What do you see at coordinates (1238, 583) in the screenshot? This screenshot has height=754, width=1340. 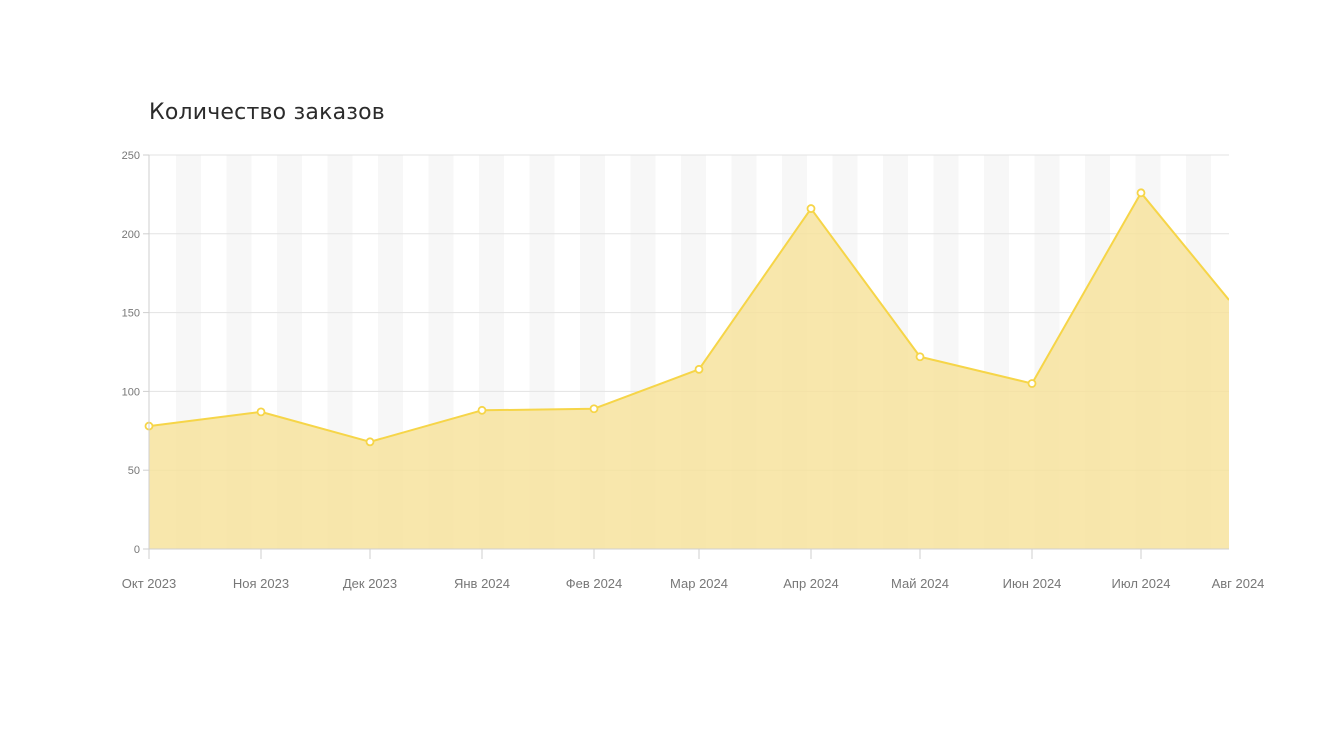 I see `x-tick-label-10: Авг 2024` at bounding box center [1238, 583].